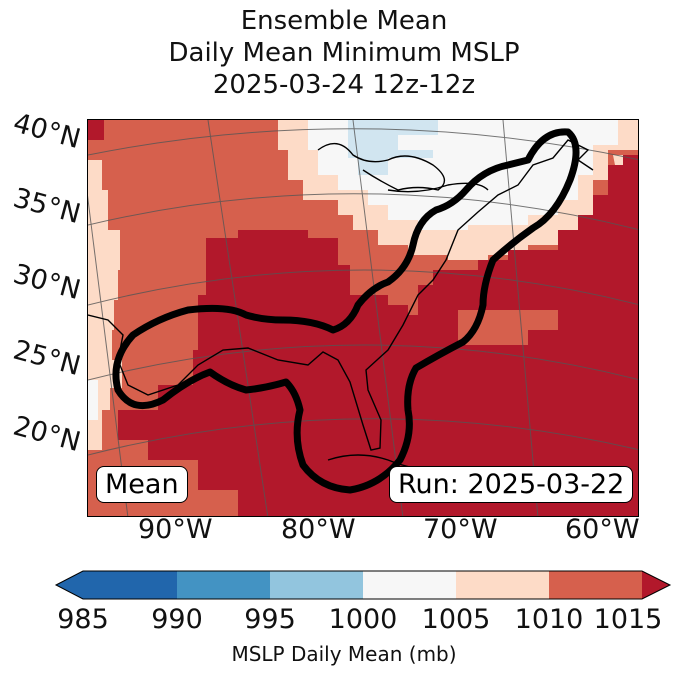 The image size is (688, 674). What do you see at coordinates (456, 619) in the screenshot?
I see `colorbar-tick-1005: 1005` at bounding box center [456, 619].